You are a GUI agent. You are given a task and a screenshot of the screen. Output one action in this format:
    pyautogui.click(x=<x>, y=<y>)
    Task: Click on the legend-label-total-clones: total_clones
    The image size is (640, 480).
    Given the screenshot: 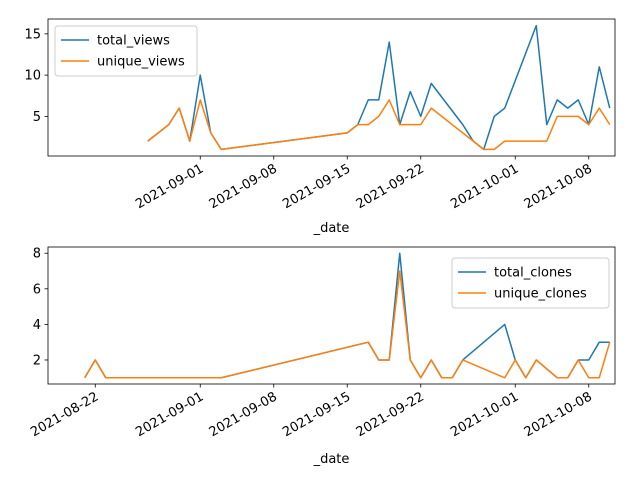 What is the action you would take?
    pyautogui.click(x=533, y=273)
    